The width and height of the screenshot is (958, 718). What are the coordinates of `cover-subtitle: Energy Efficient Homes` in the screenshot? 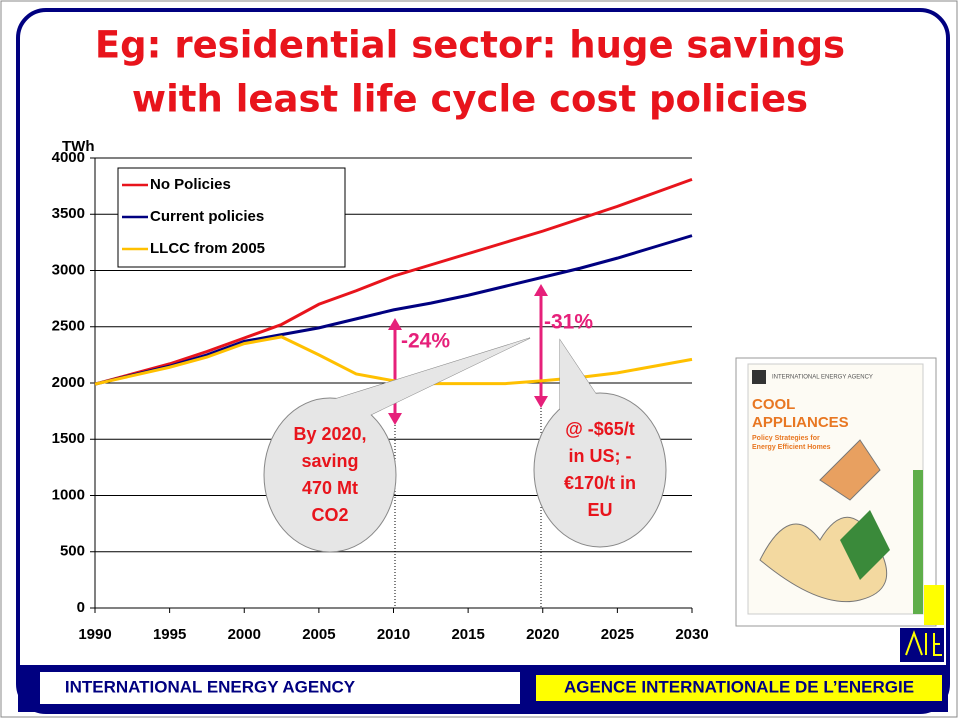 It's located at (791, 447).